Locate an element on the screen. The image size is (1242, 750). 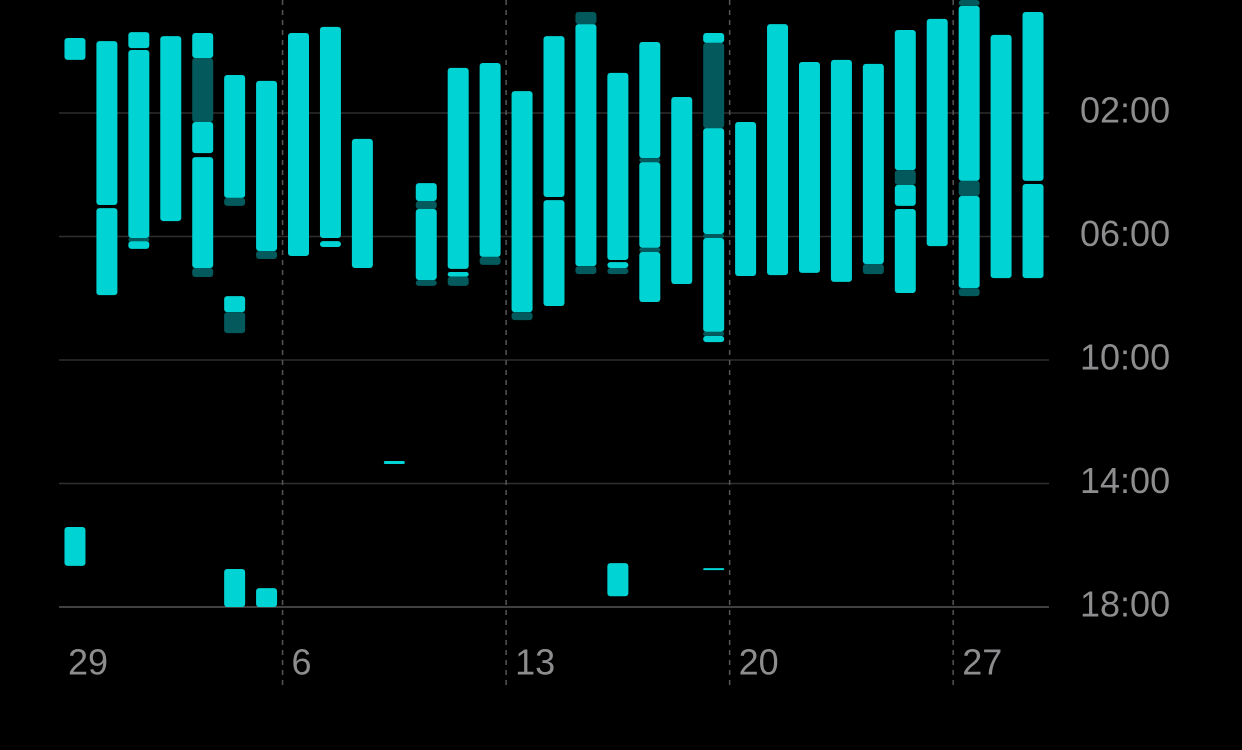
x-tick-label: 29 is located at coordinates (88, 662).